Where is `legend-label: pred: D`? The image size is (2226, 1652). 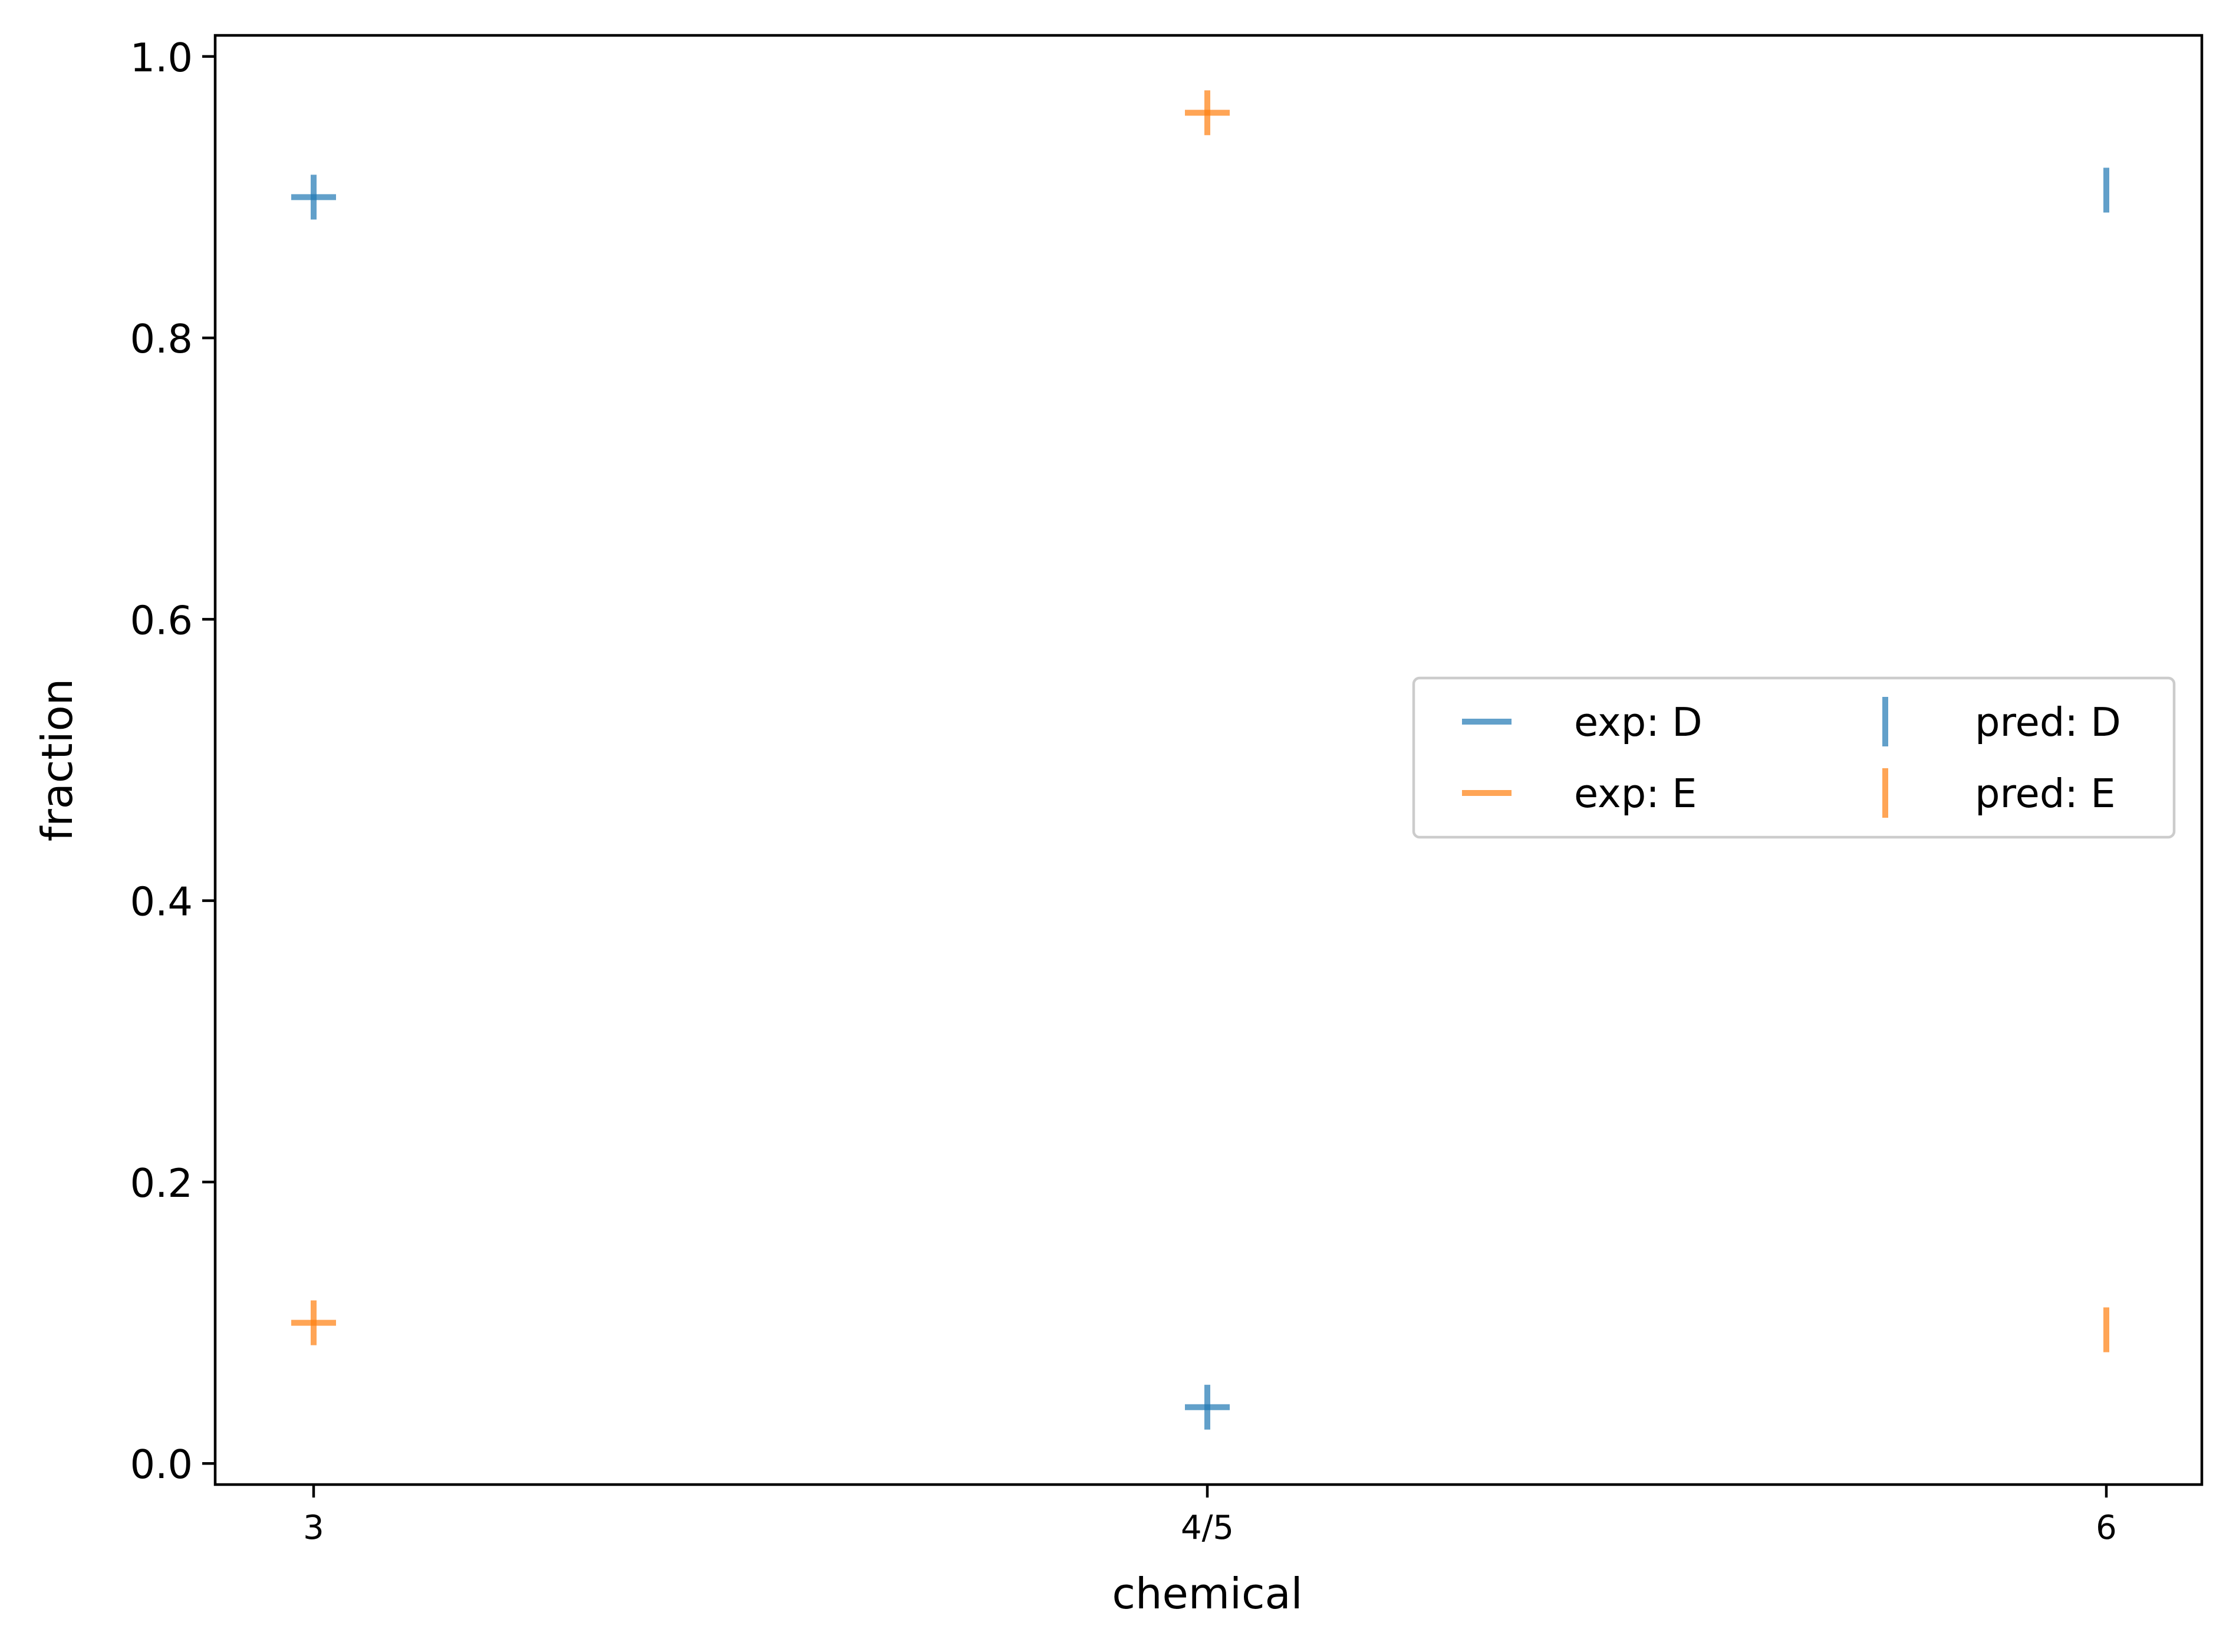
legend-label: pred: D is located at coordinates (2048, 722).